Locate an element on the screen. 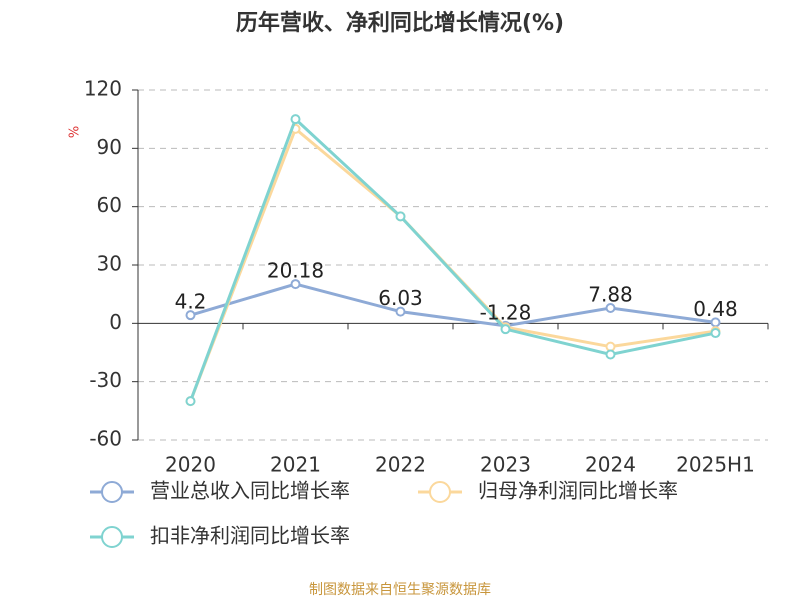 Image resolution: width=800 pixels, height=600 pixels. x-tick-label: 2021 is located at coordinates (295, 465).